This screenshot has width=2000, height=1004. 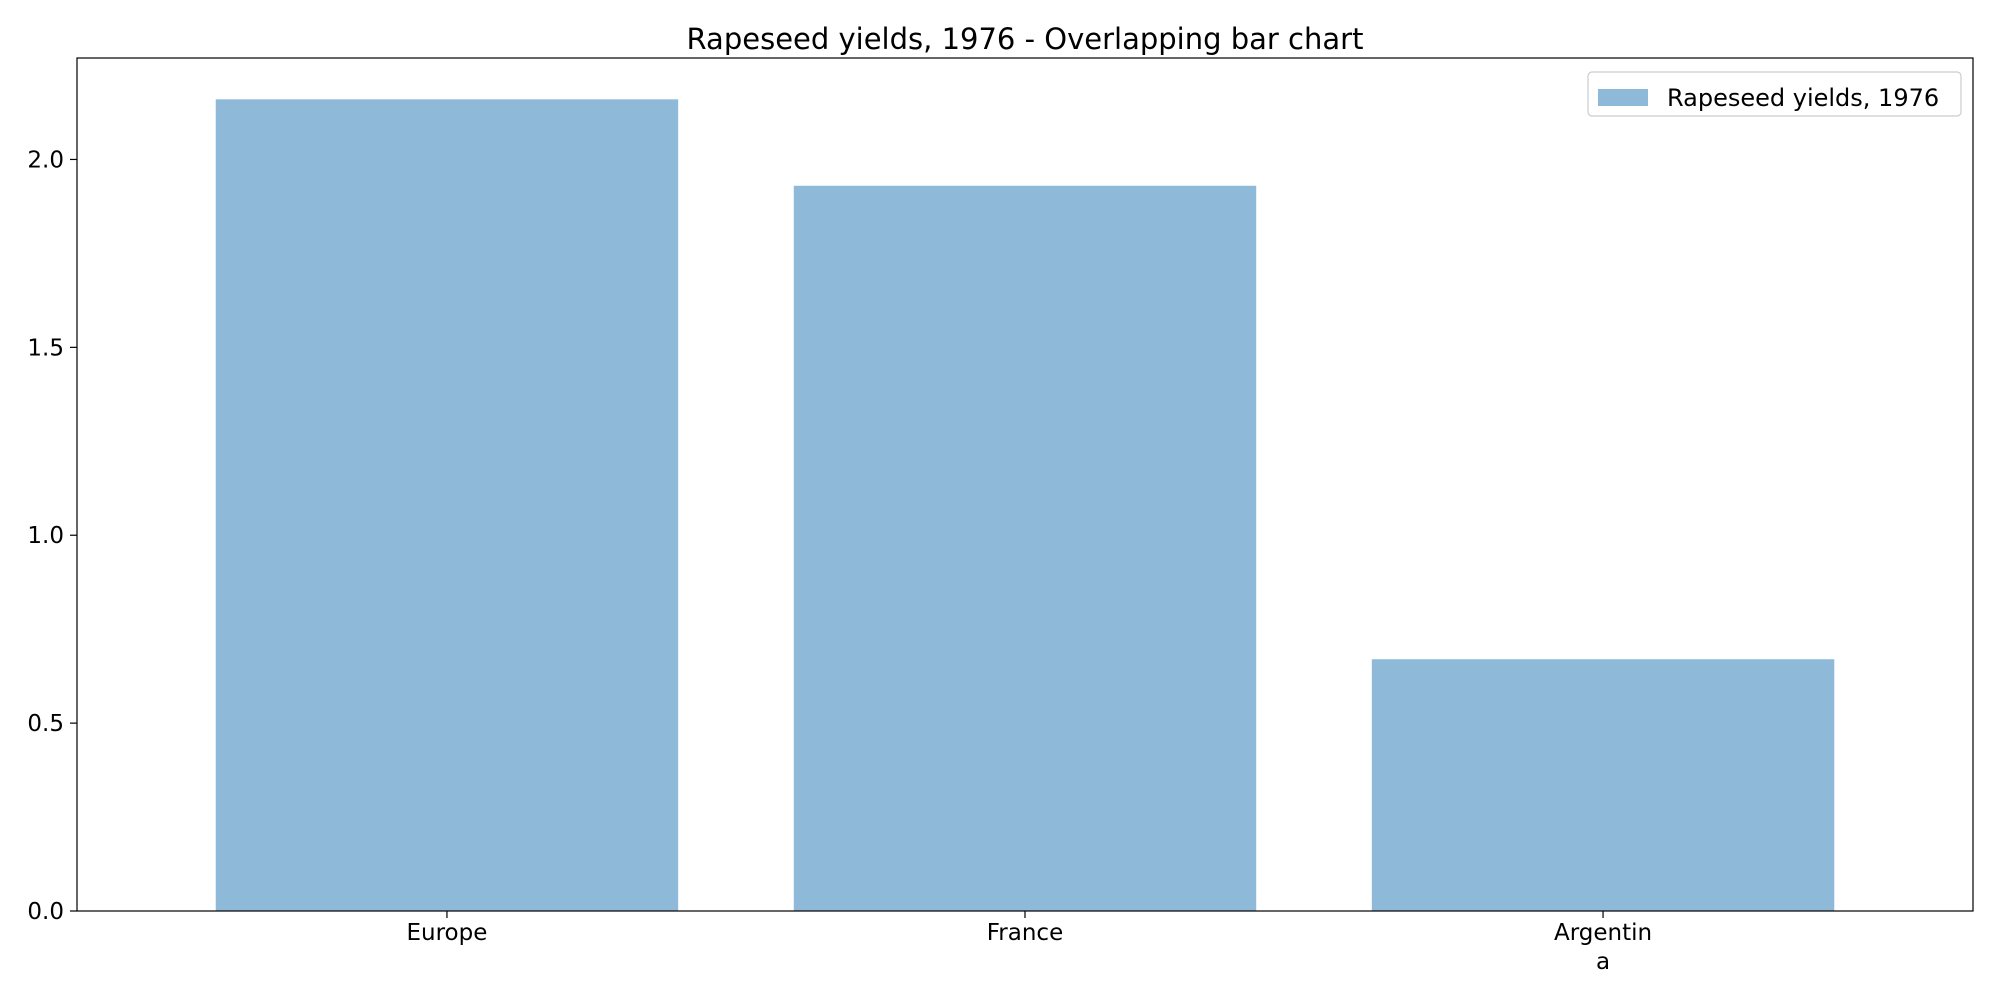 I want to click on x-tick-label: France, so click(x=1025, y=933).